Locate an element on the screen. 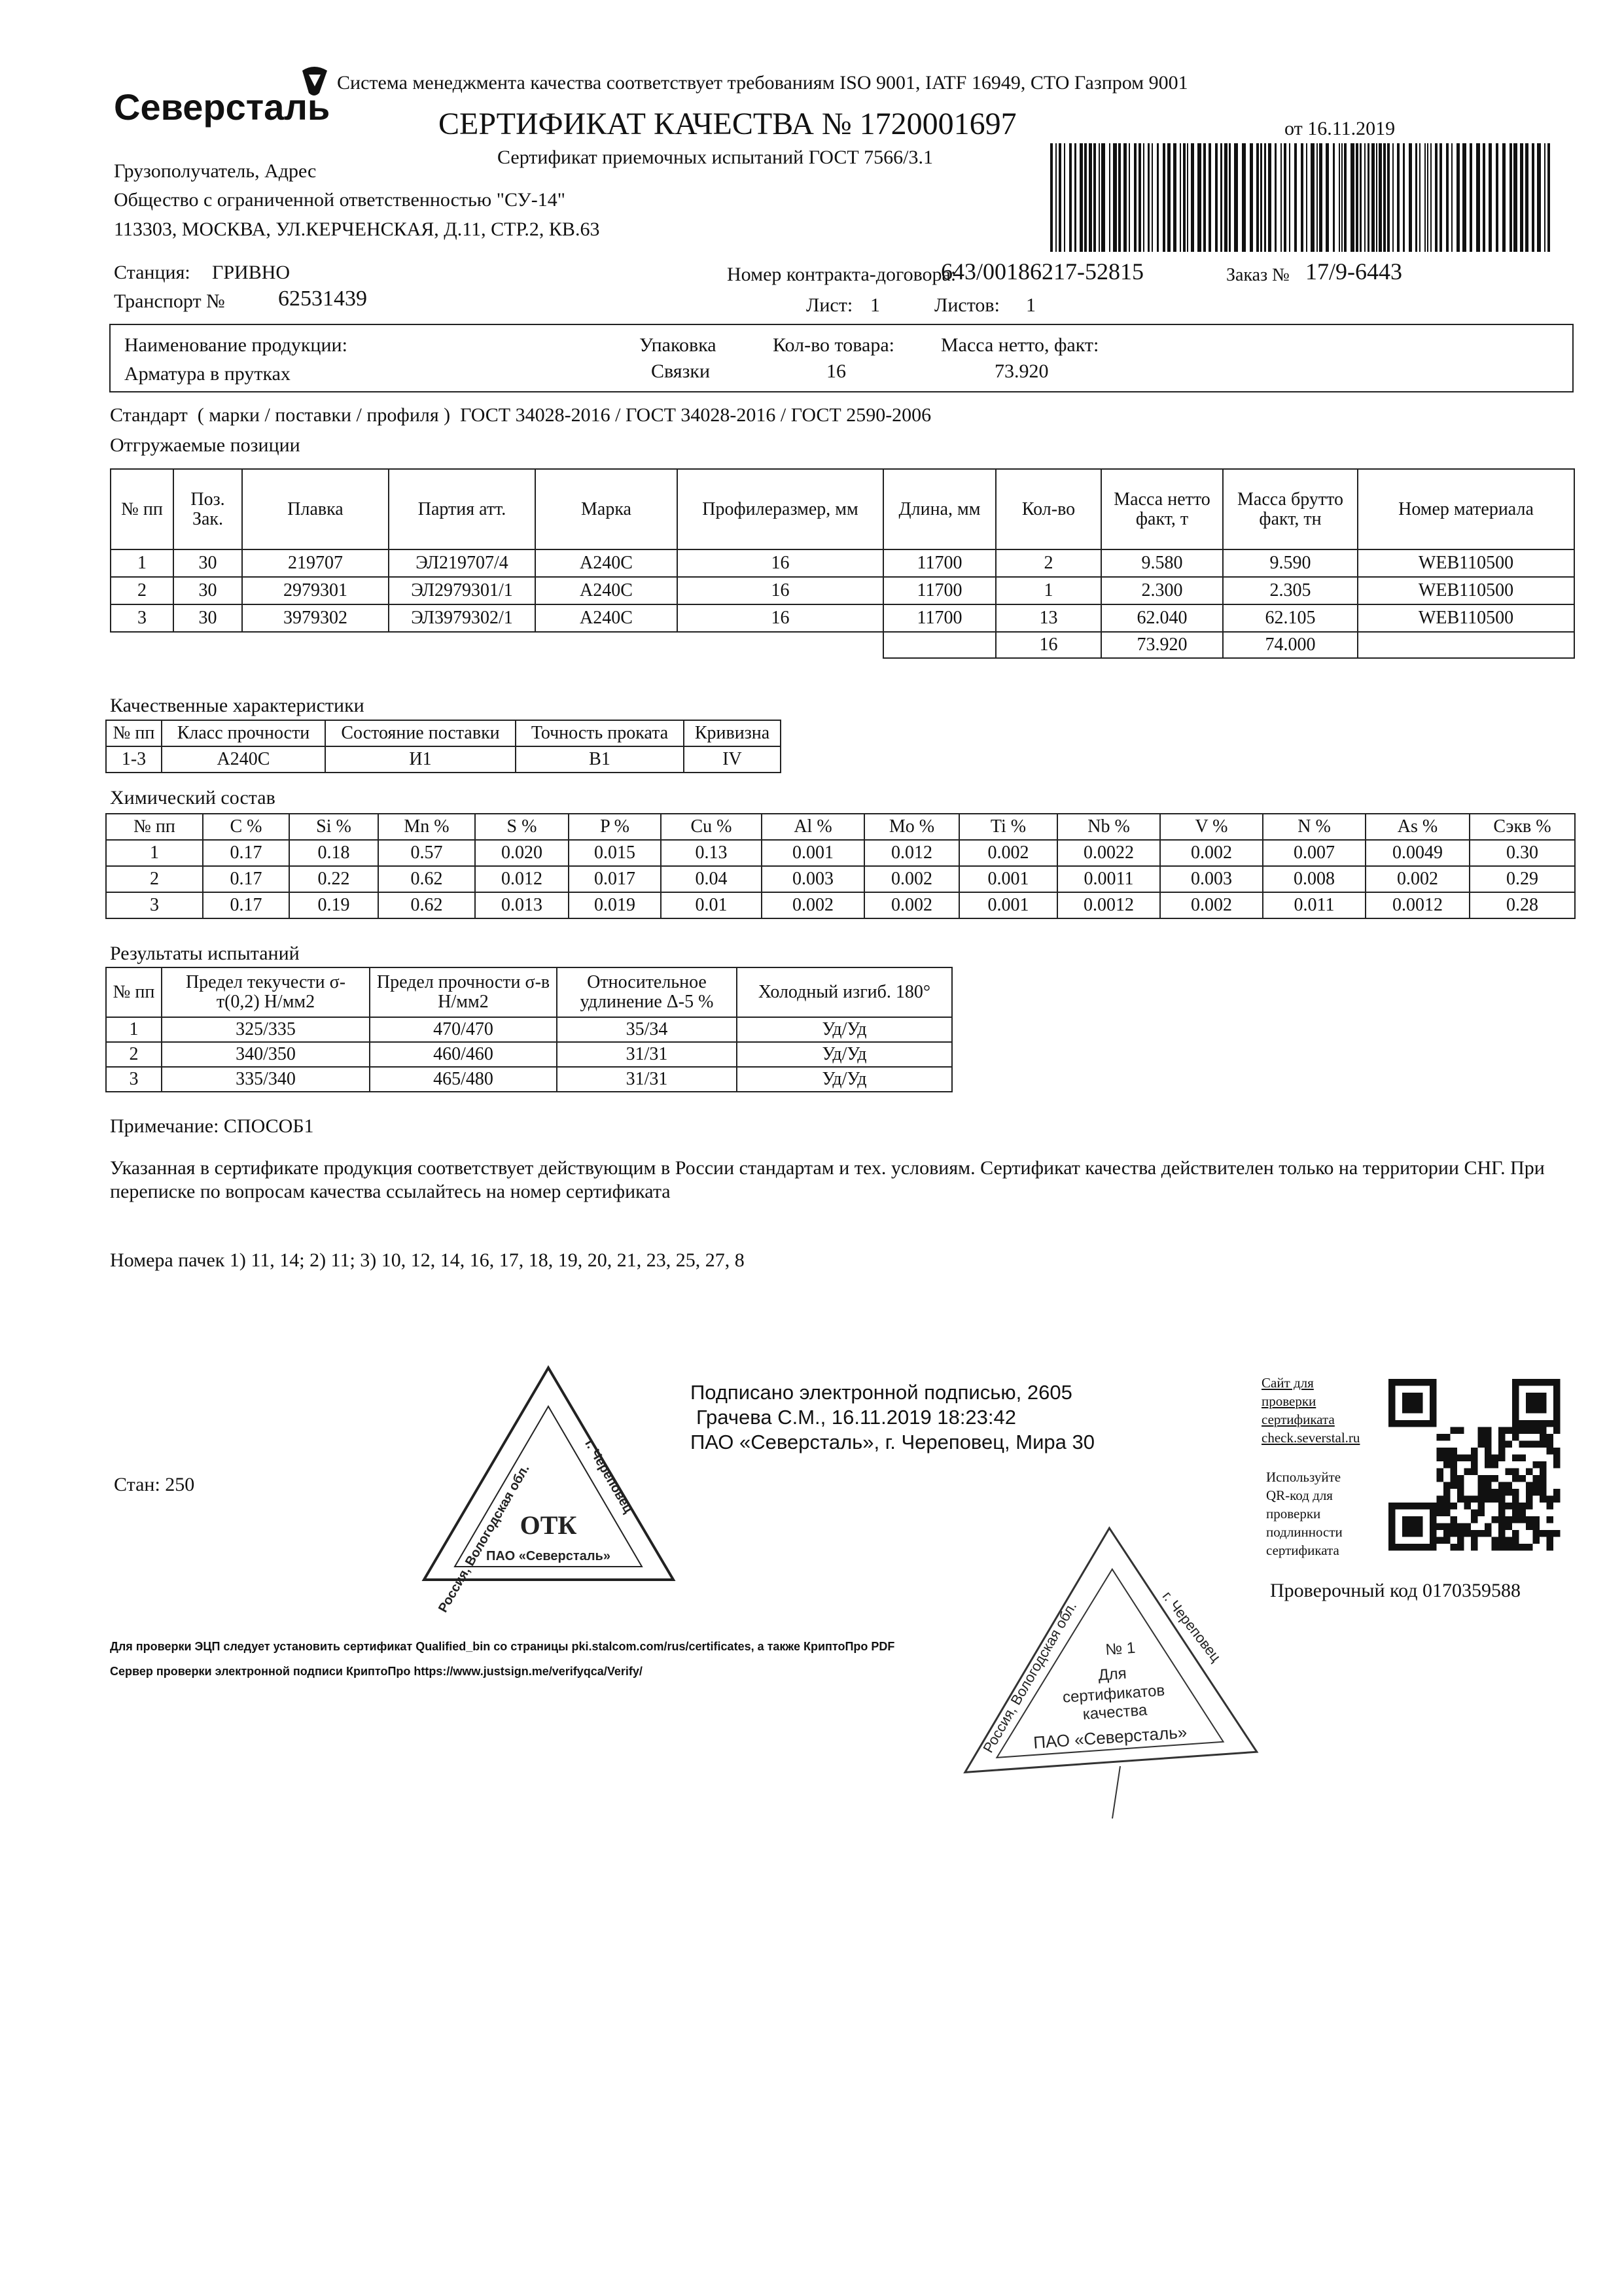 Image resolution: width=1624 pixels, height=2296 pixels. cell: 31/31 is located at coordinates (646, 1054).